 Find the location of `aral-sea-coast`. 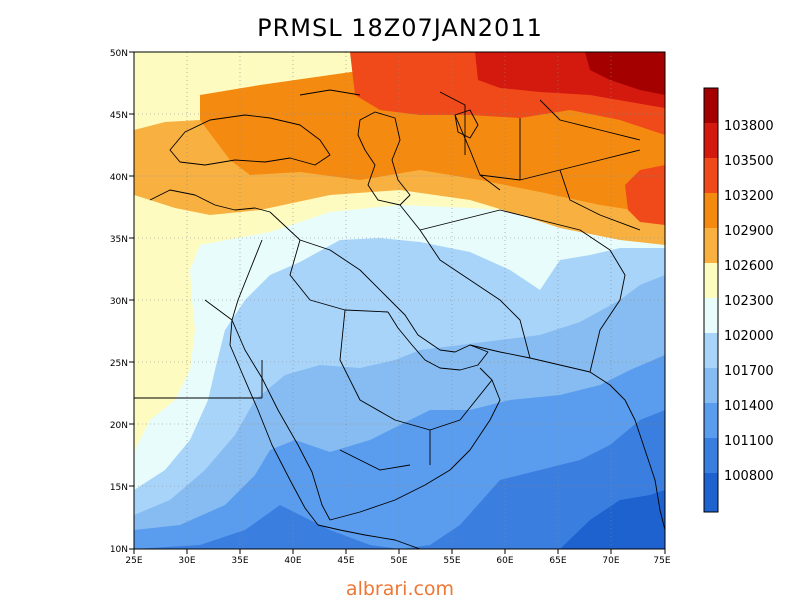

aral-sea-coast is located at coordinates (466, 124).